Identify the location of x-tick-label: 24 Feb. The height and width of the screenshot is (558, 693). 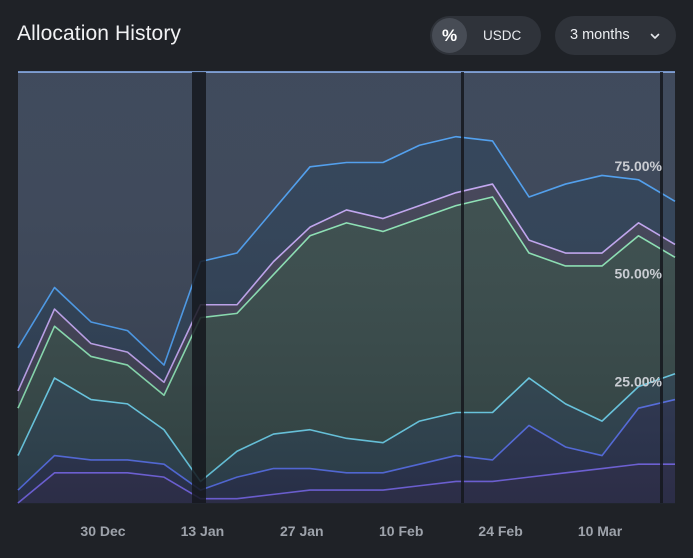
(500, 531).